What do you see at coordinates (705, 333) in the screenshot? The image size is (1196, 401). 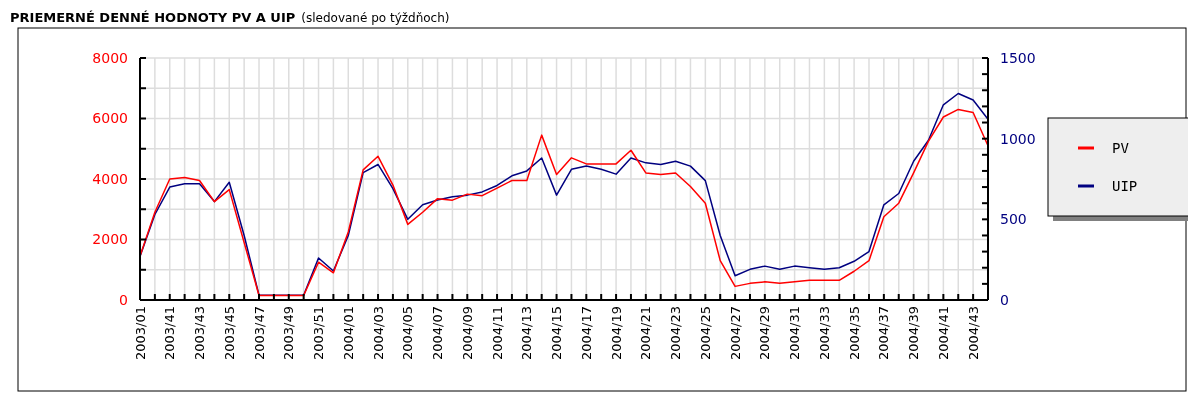 I see `x-tick-label: 2004/25` at bounding box center [705, 333].